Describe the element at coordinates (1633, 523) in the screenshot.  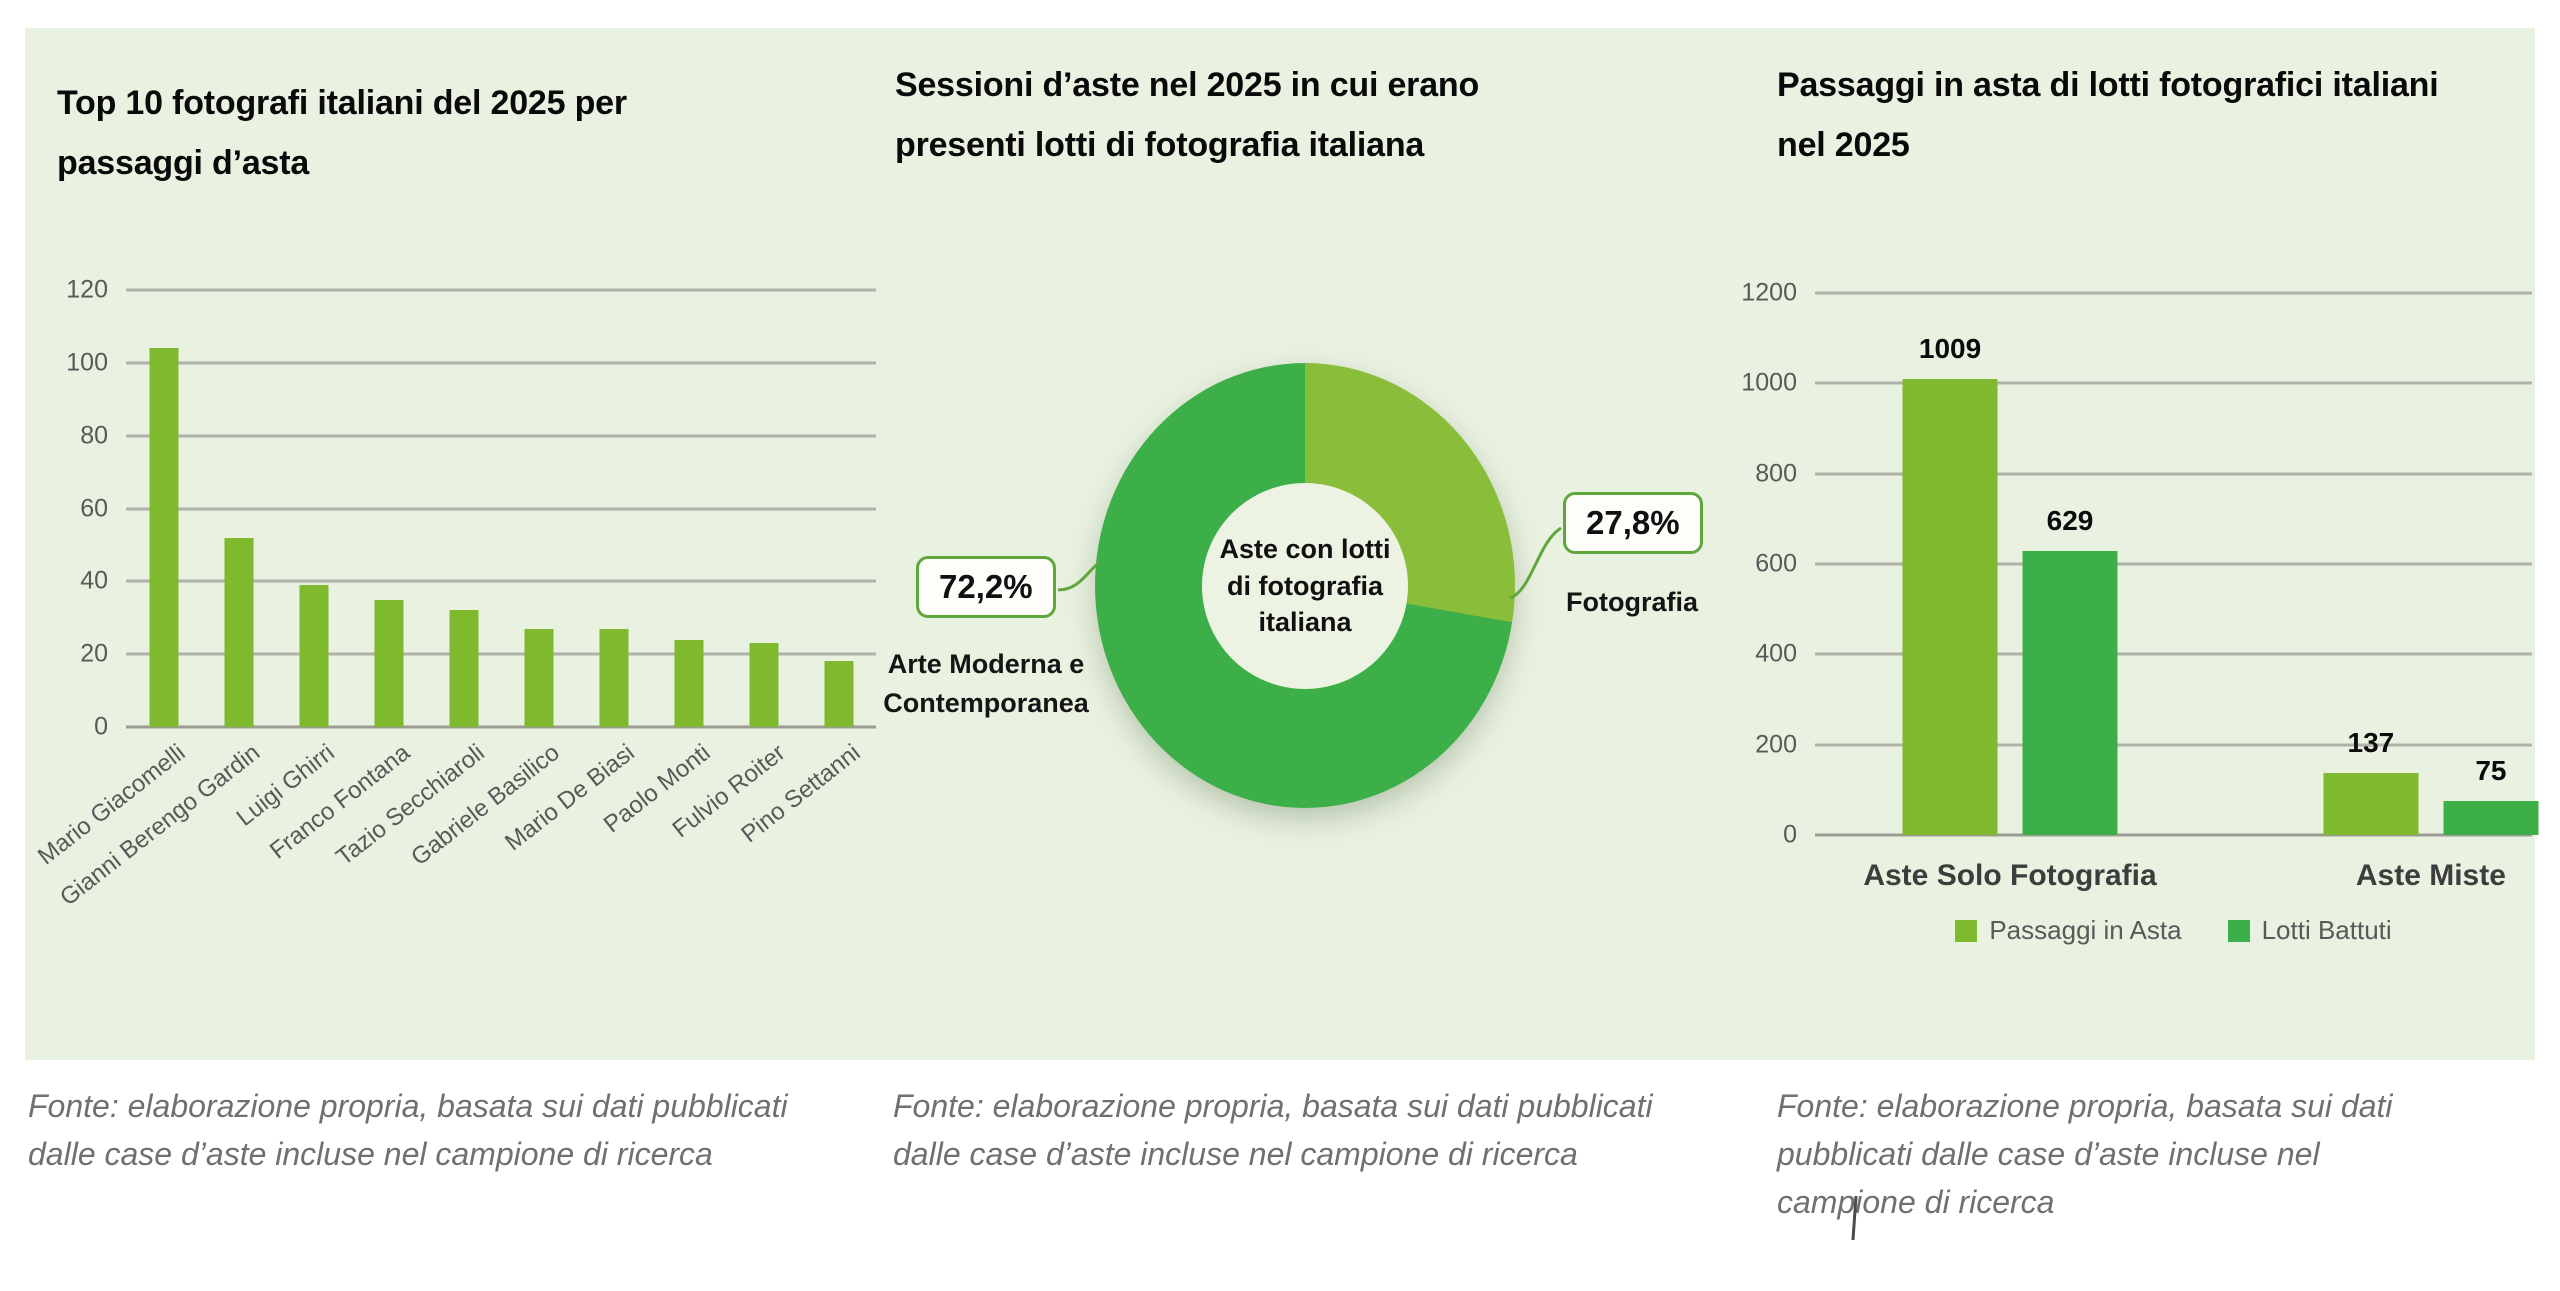
I see `callout-value-fotografia: 27,8%` at that location.